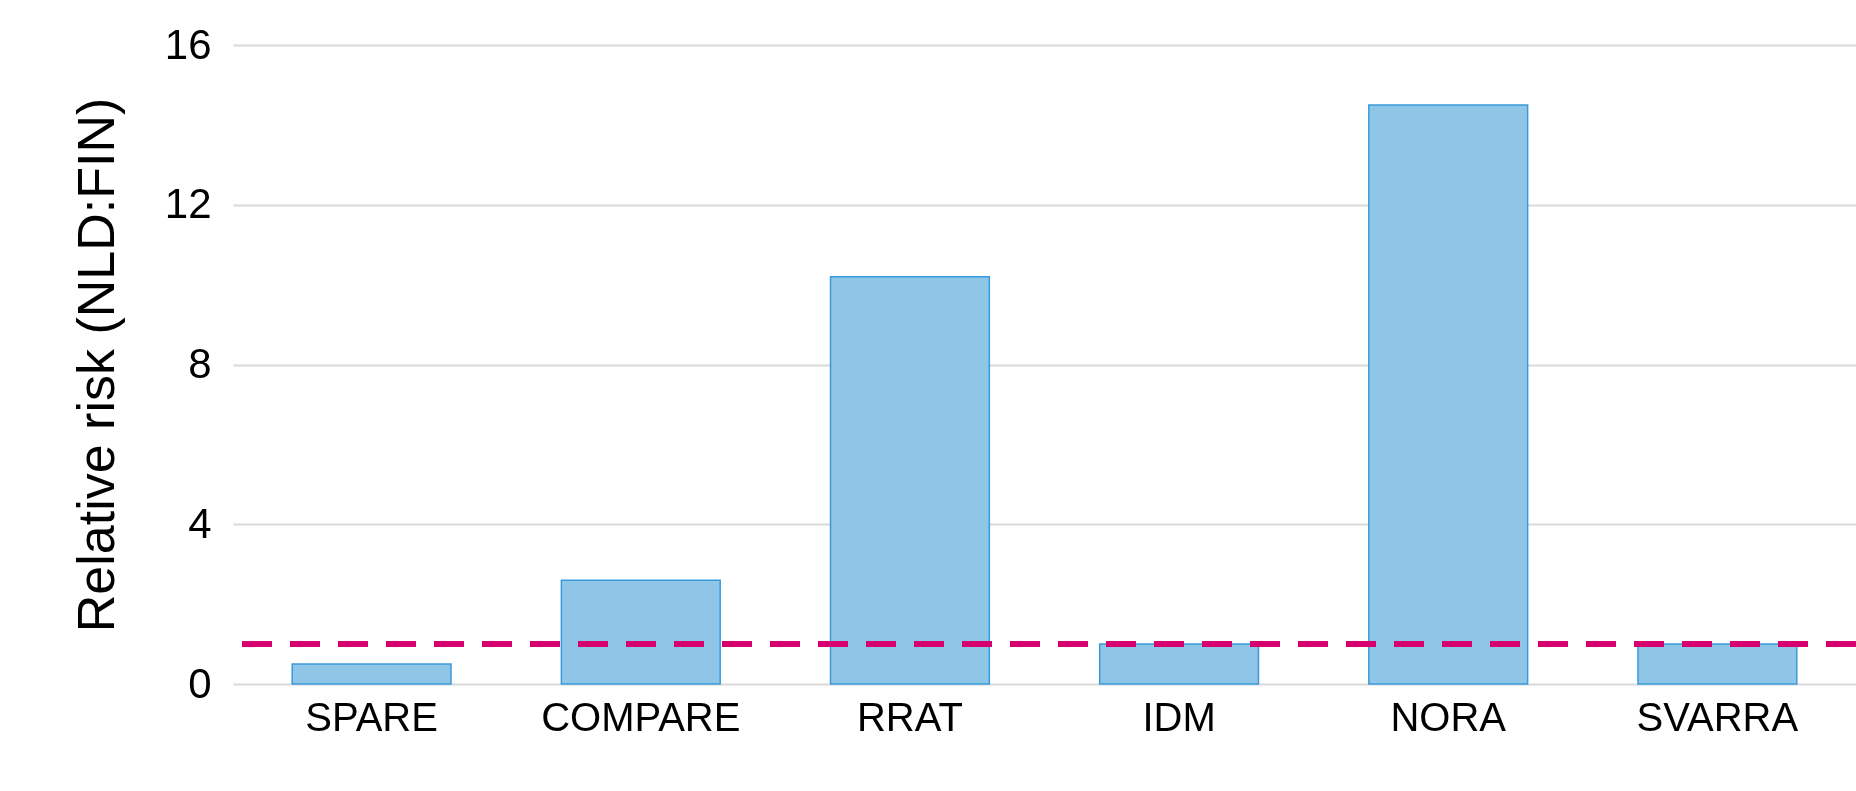 Image resolution: width=1856 pixels, height=791 pixels. What do you see at coordinates (909, 716) in the screenshot?
I see `x-tick-label: RRAT` at bounding box center [909, 716].